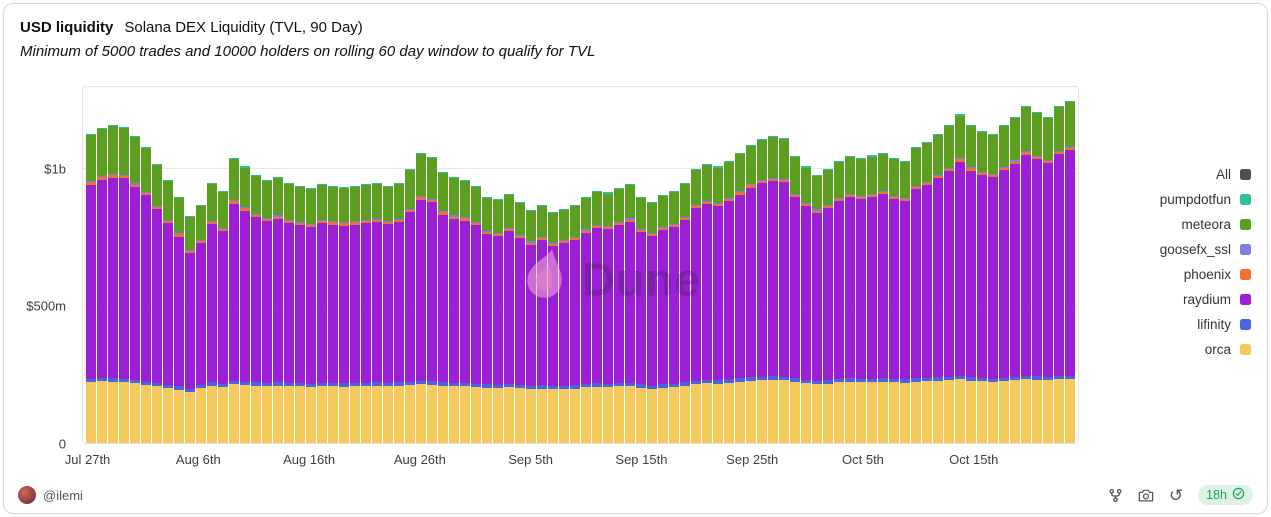  I want to click on legend-item-phoenix: phoenix, so click(1217, 274).